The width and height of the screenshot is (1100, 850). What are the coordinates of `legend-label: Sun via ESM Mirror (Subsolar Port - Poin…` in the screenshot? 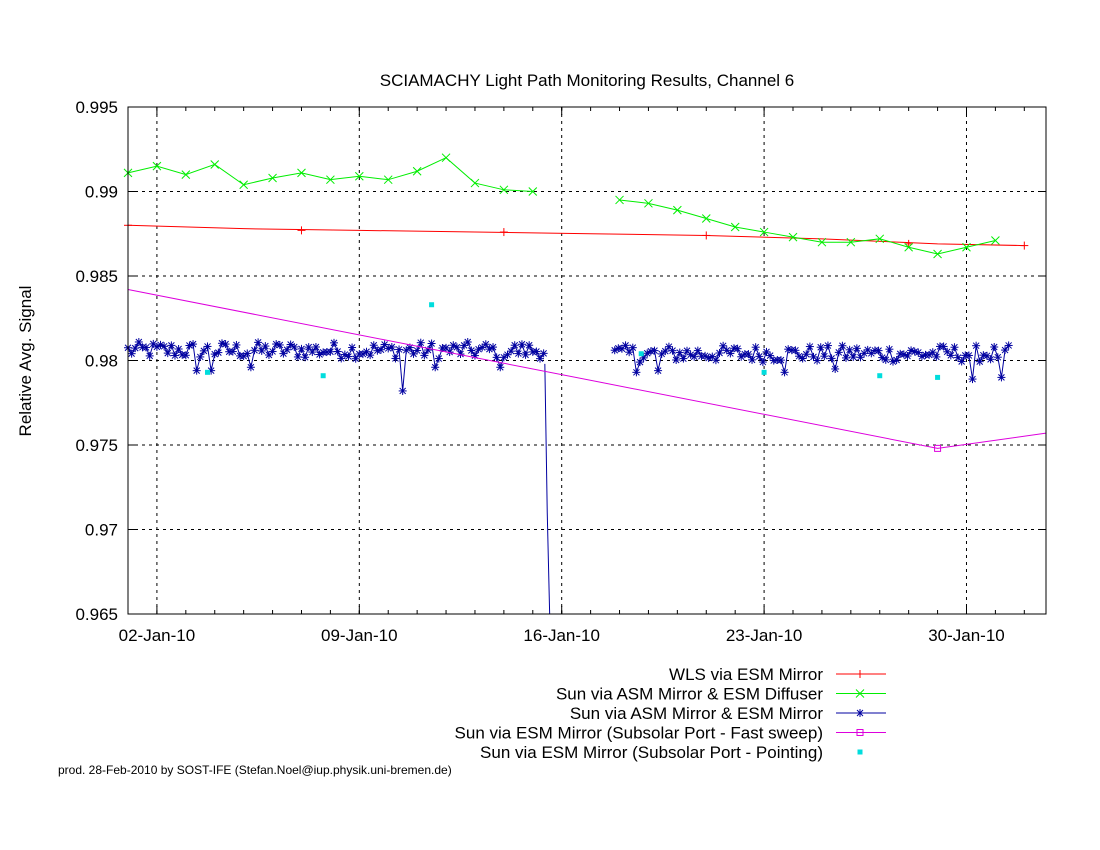 It's located at (651, 752).